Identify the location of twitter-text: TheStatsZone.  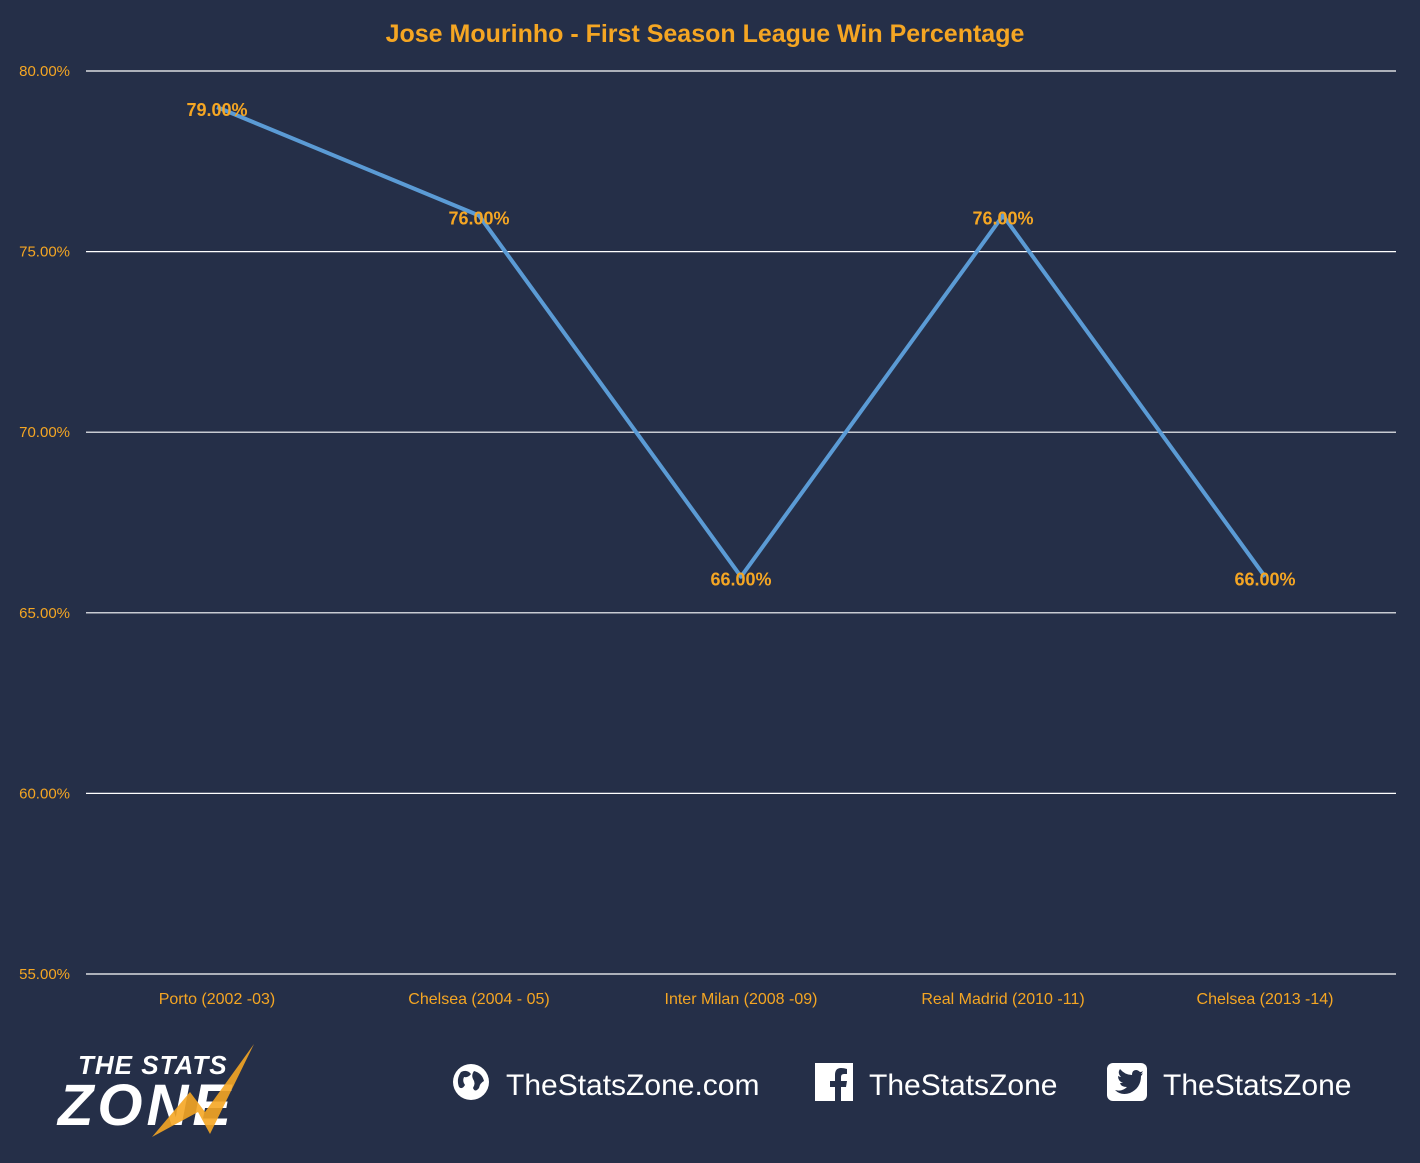
(1257, 1085).